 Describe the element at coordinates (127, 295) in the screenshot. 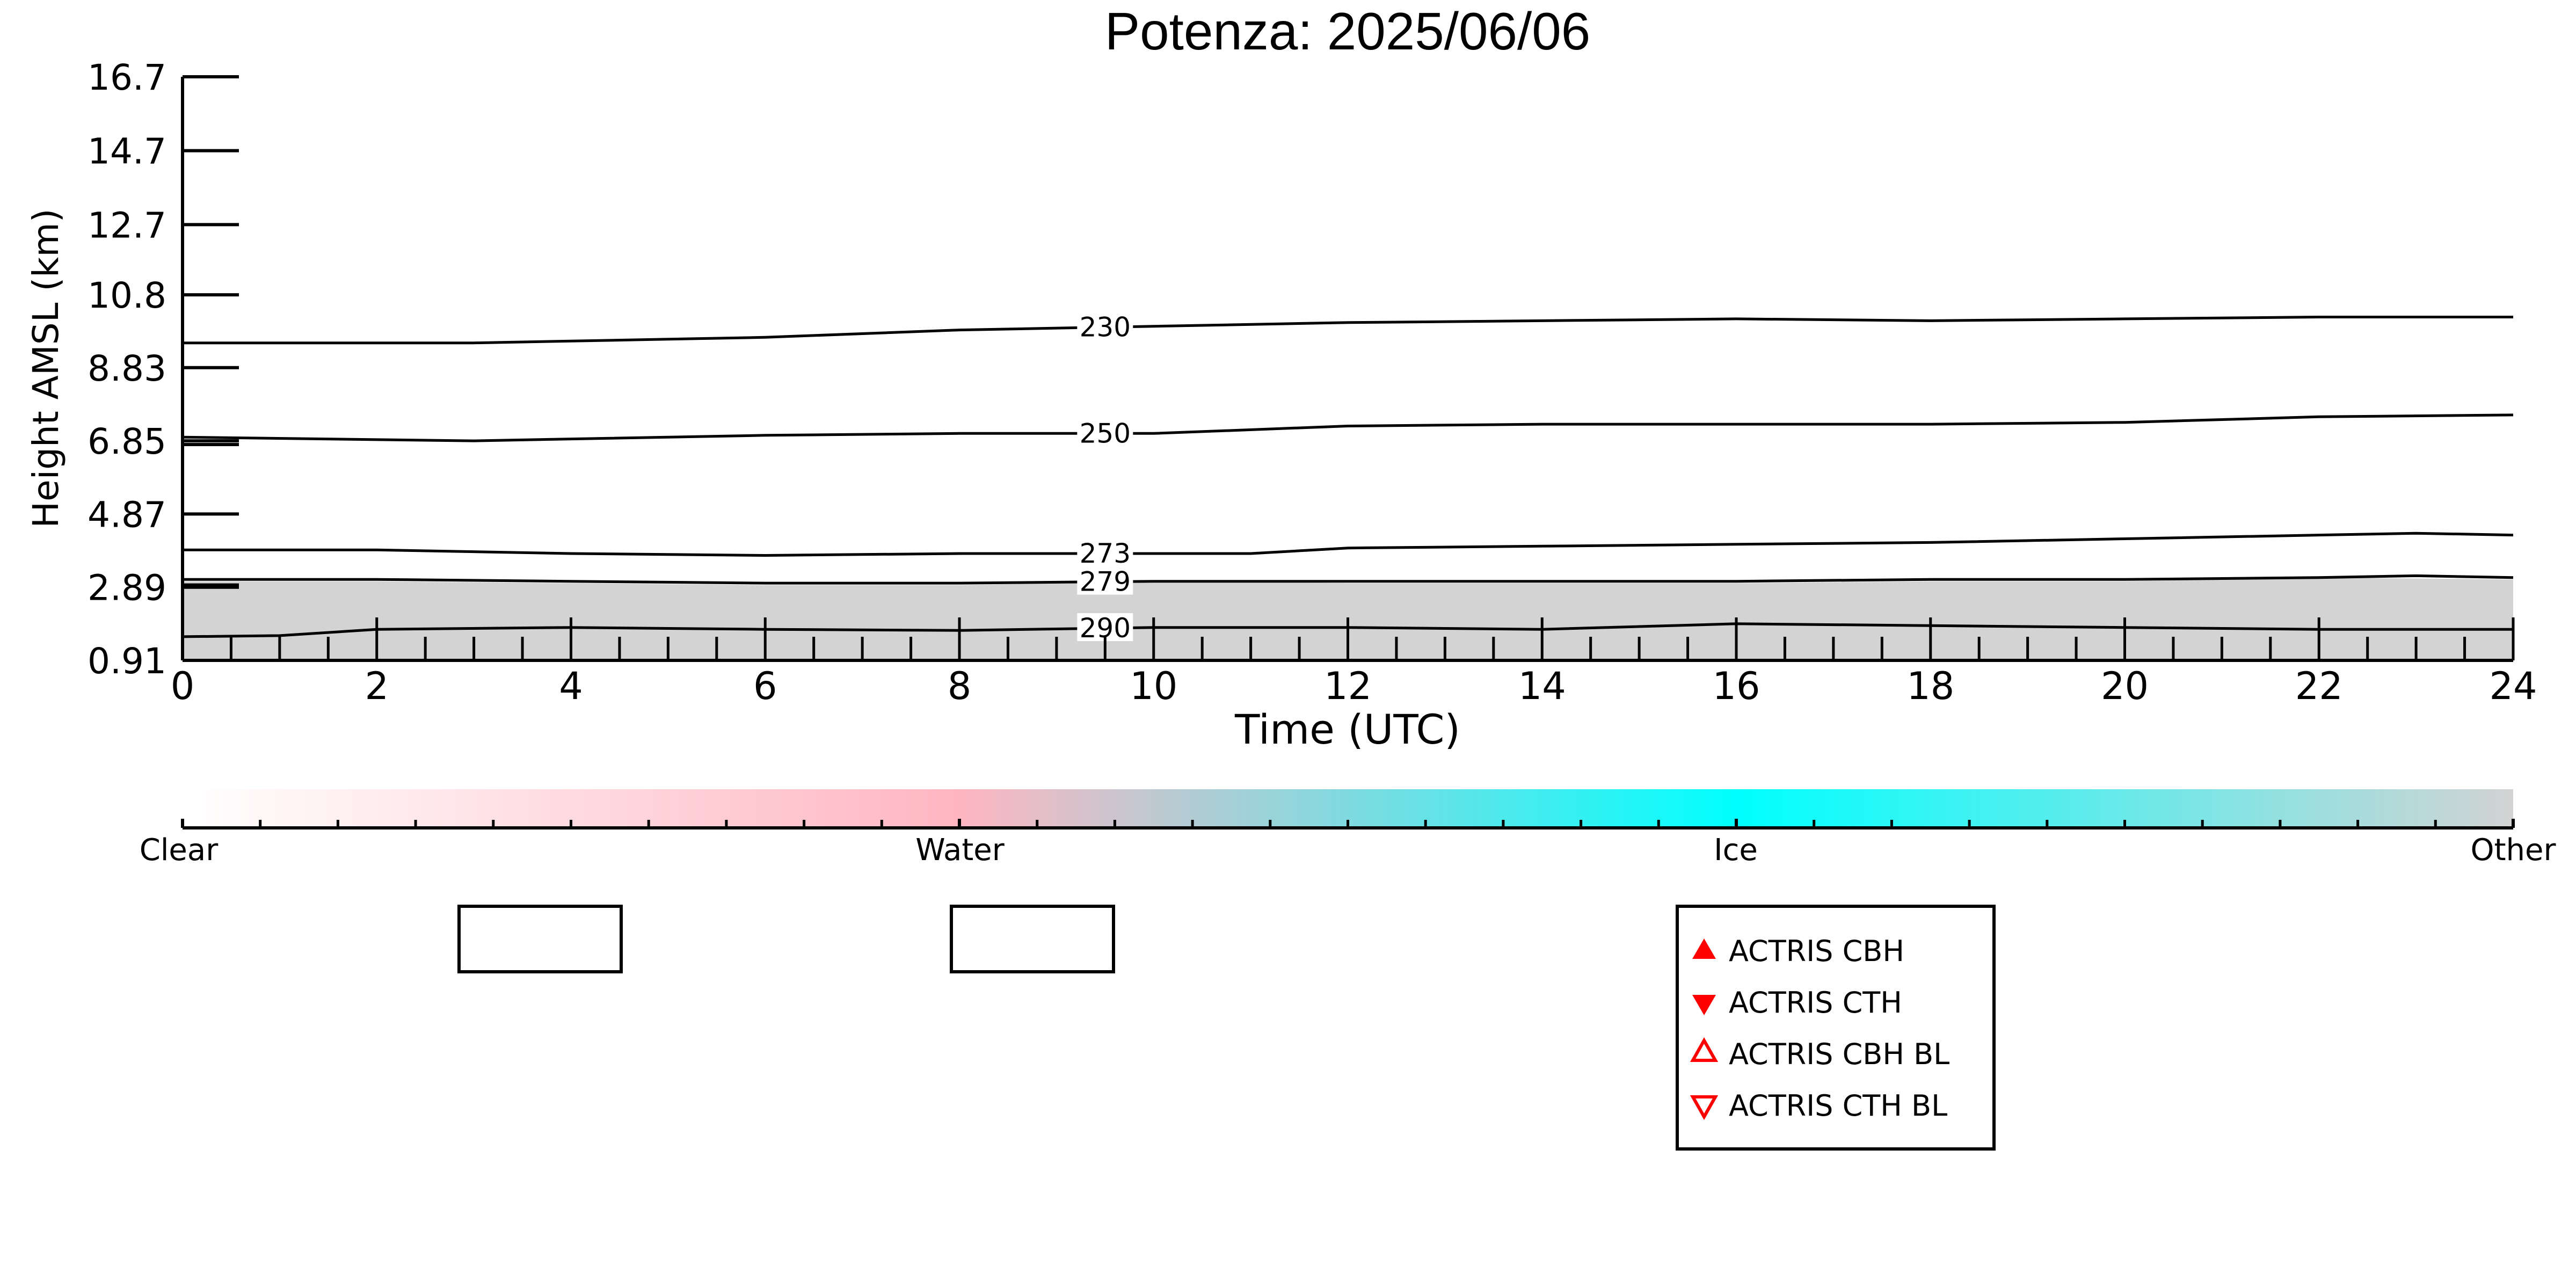

I see `y-tick-label: 10.8` at that location.